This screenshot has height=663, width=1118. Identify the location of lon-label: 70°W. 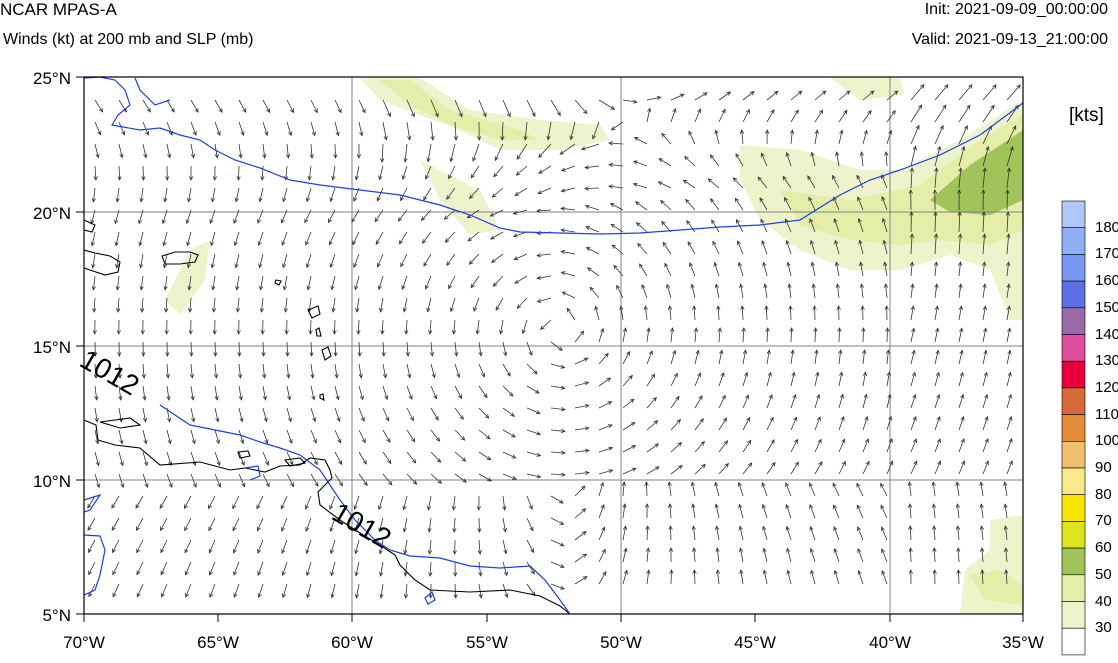
(84, 642).